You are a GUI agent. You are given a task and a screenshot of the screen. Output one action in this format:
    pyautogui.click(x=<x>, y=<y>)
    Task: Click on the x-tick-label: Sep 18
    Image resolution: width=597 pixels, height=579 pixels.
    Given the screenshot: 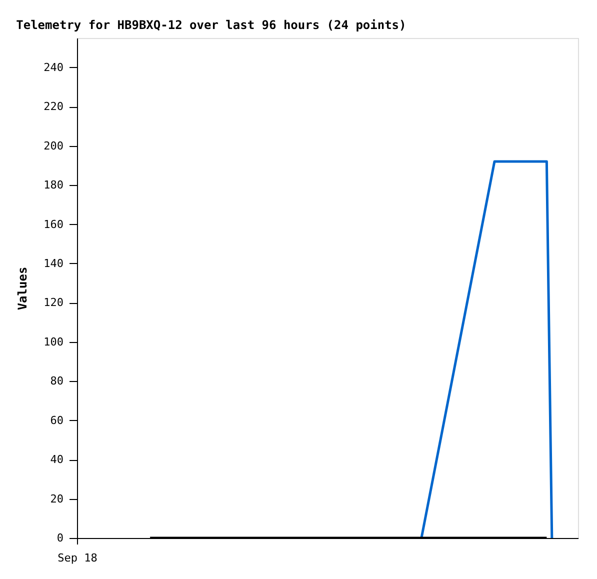 What is the action you would take?
    pyautogui.click(x=78, y=558)
    